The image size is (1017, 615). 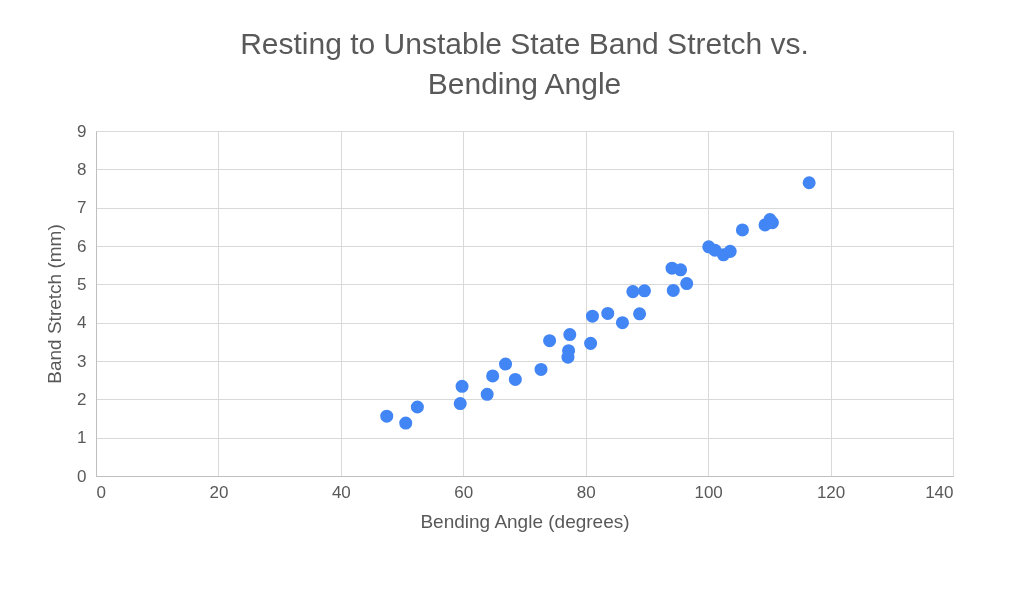 What do you see at coordinates (219, 492) in the screenshot?
I see `x-tick-label: 20` at bounding box center [219, 492].